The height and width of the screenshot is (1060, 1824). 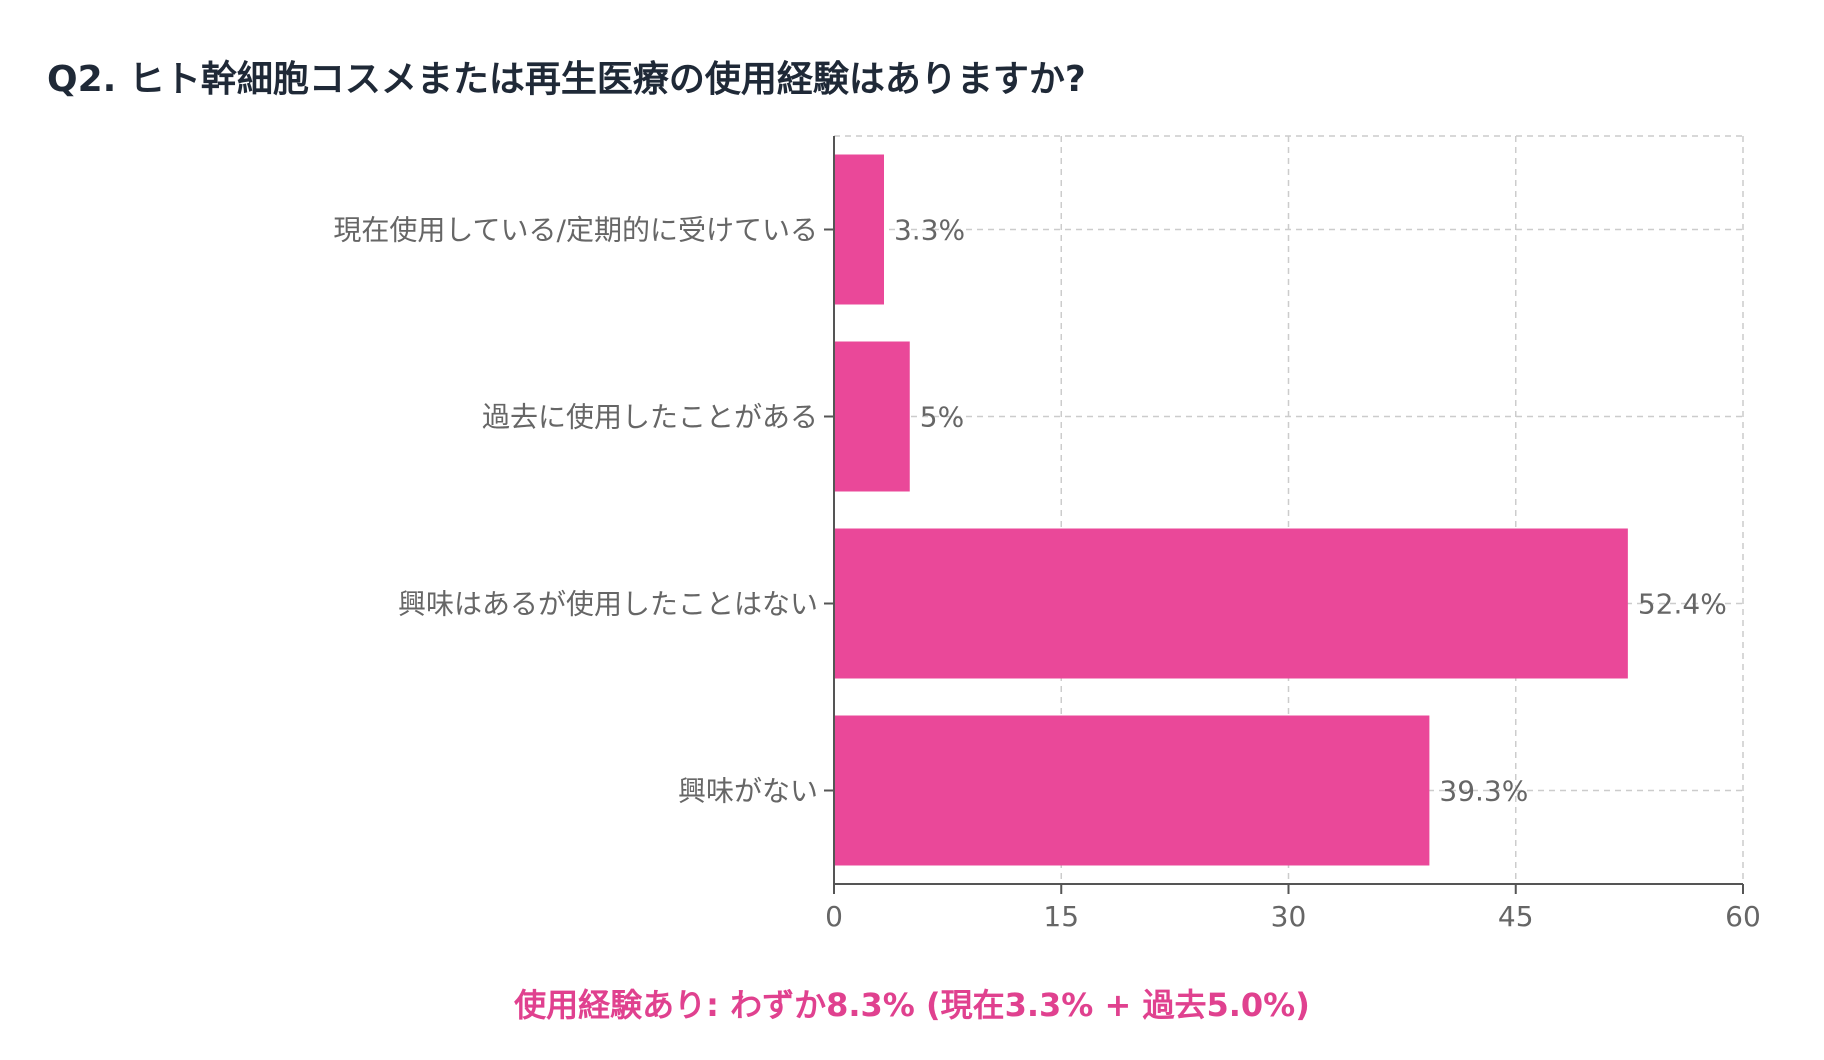 I want to click on x-tick-label: 15, so click(x=1061, y=916).